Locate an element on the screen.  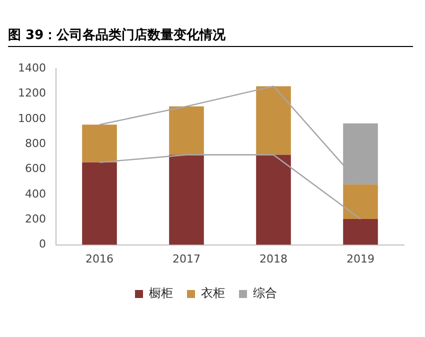
y-tick-label: 200 is located at coordinates (35, 219).